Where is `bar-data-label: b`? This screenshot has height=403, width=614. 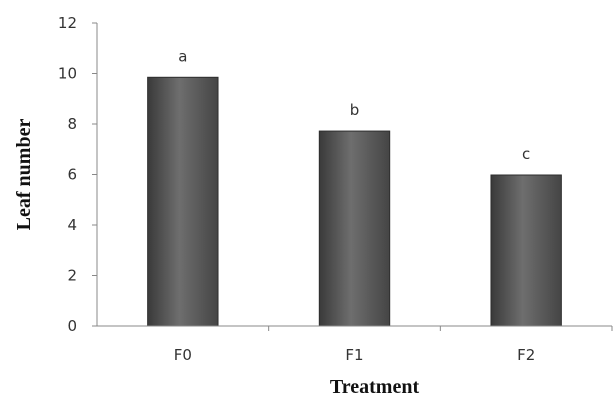
bar-data-label: b is located at coordinates (355, 110).